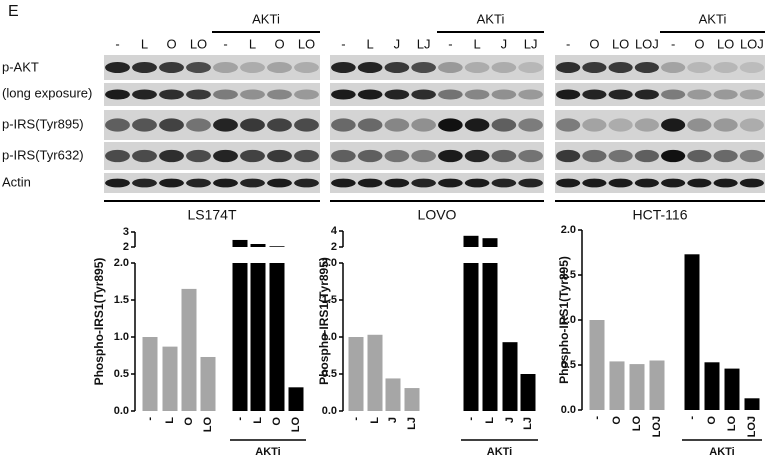 The image size is (768, 465). What do you see at coordinates (334, 247) in the screenshot?
I see `y-tick-label: 2` at bounding box center [334, 247].